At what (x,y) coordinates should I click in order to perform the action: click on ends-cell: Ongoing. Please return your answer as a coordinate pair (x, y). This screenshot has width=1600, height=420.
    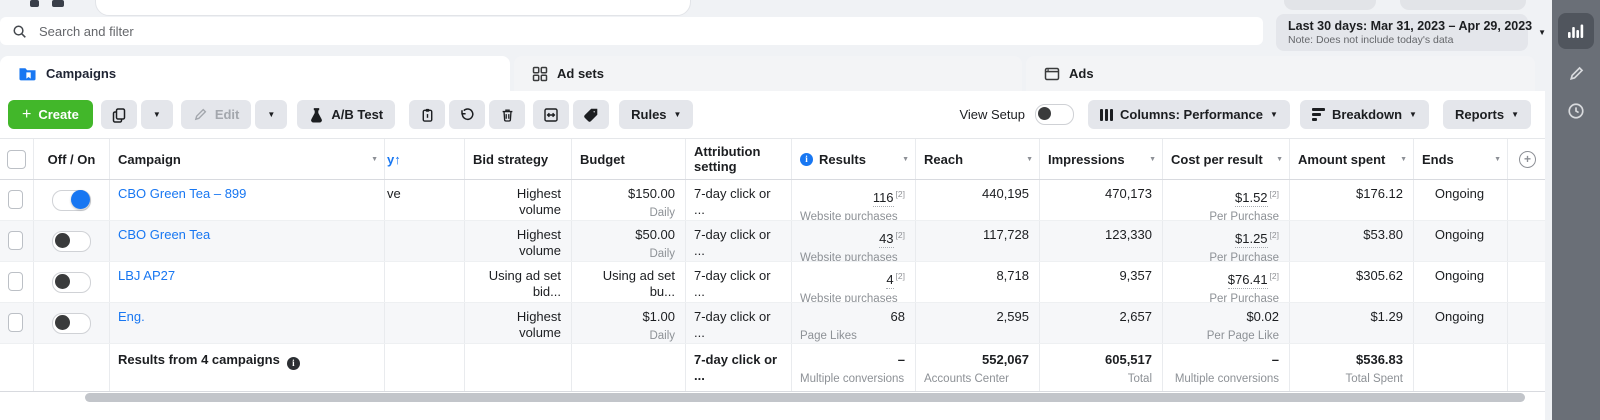
    Looking at the image, I should click on (1461, 323).